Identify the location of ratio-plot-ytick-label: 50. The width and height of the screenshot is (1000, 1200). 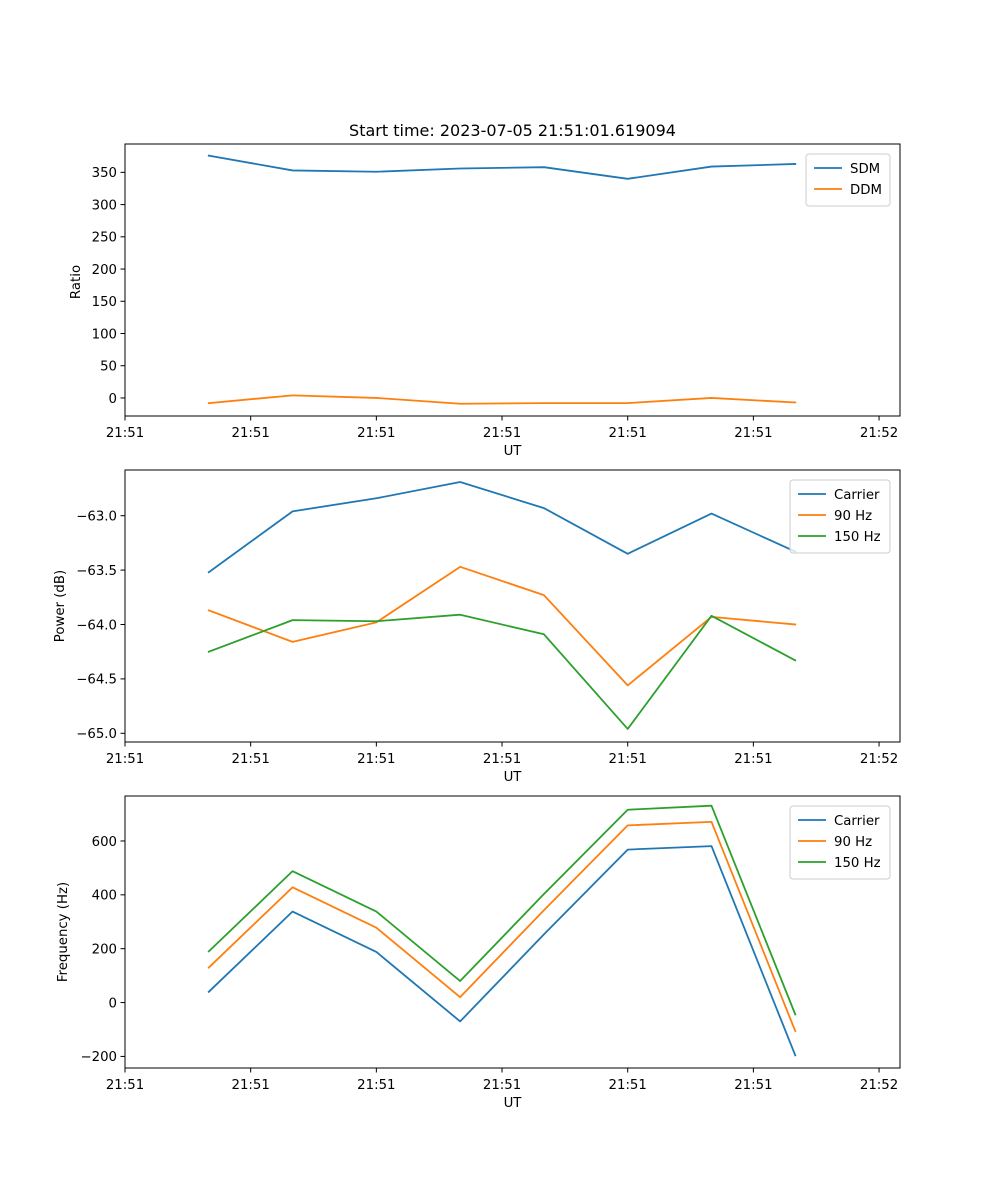
(108, 367).